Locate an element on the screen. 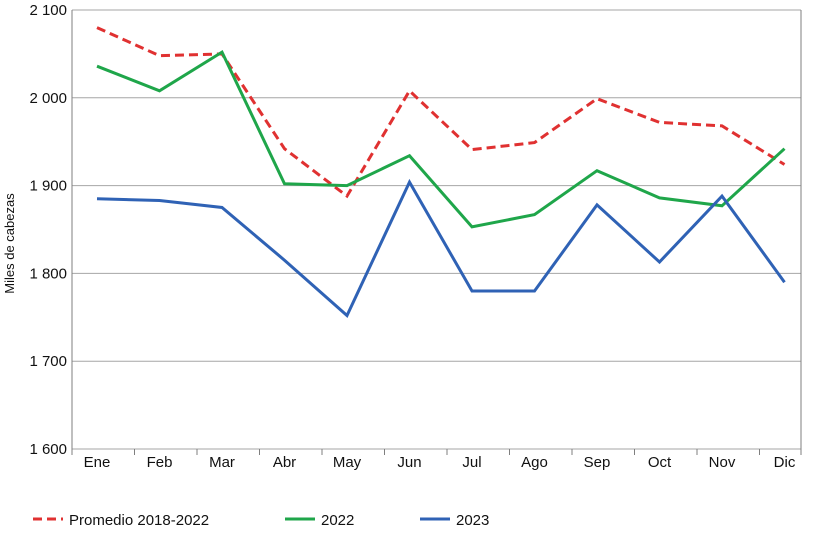 Image resolution: width=820 pixels, height=537 pixels. legend-label: 2022 is located at coordinates (337, 520).